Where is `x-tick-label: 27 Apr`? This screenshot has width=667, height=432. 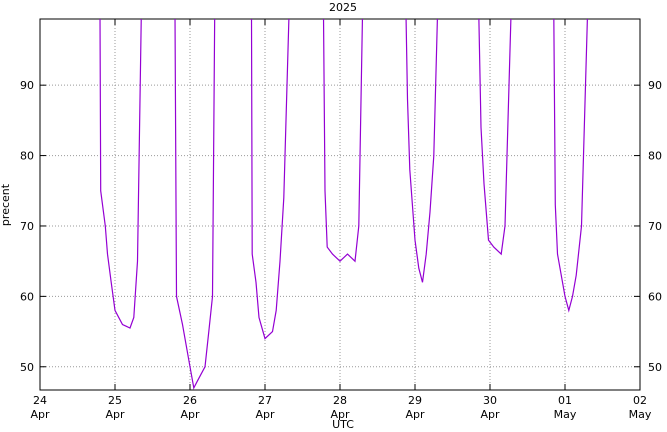
x-tick-label: 27 Apr is located at coordinates (265, 407).